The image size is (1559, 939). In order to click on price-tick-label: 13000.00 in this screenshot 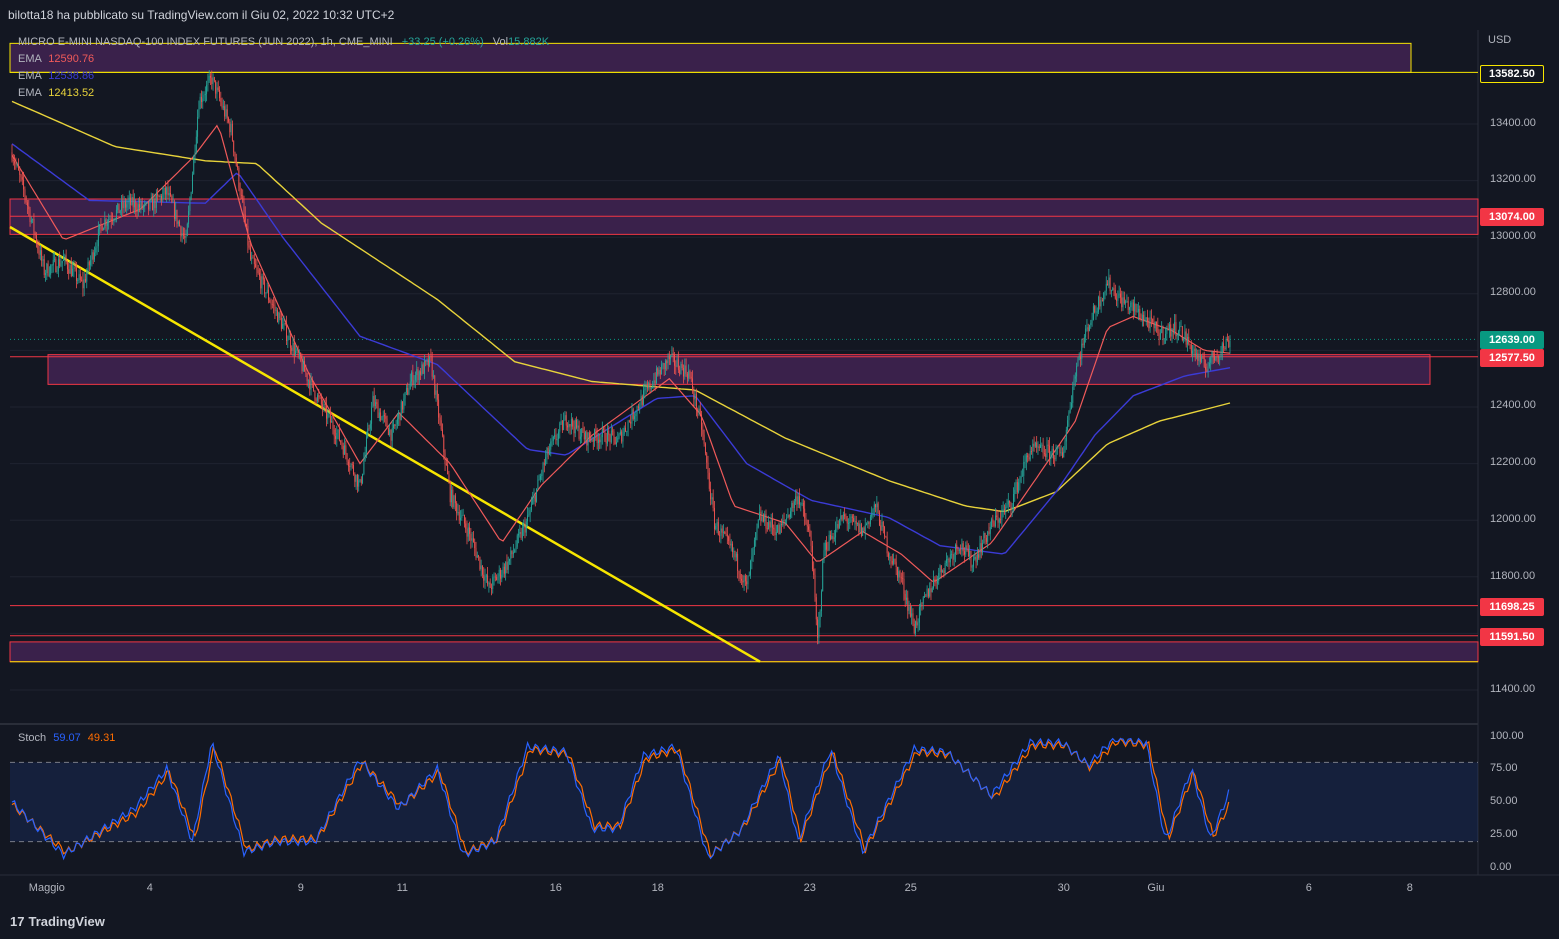, I will do `click(1513, 236)`.